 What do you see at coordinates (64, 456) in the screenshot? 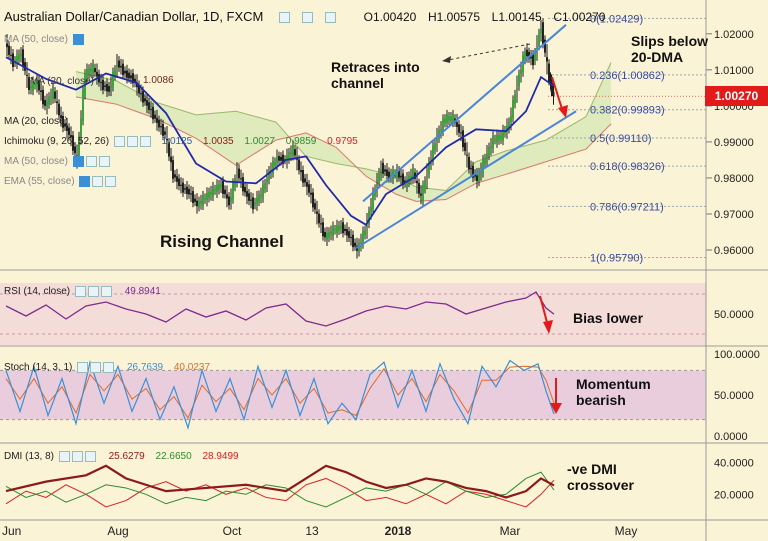
I see `dmi-eye-icon` at bounding box center [64, 456].